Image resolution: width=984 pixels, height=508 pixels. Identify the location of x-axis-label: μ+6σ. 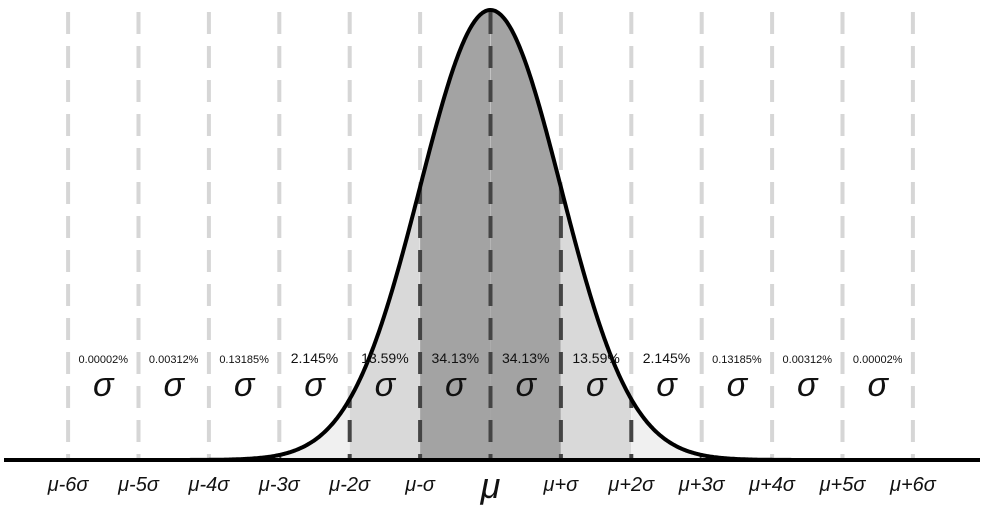
(913, 485).